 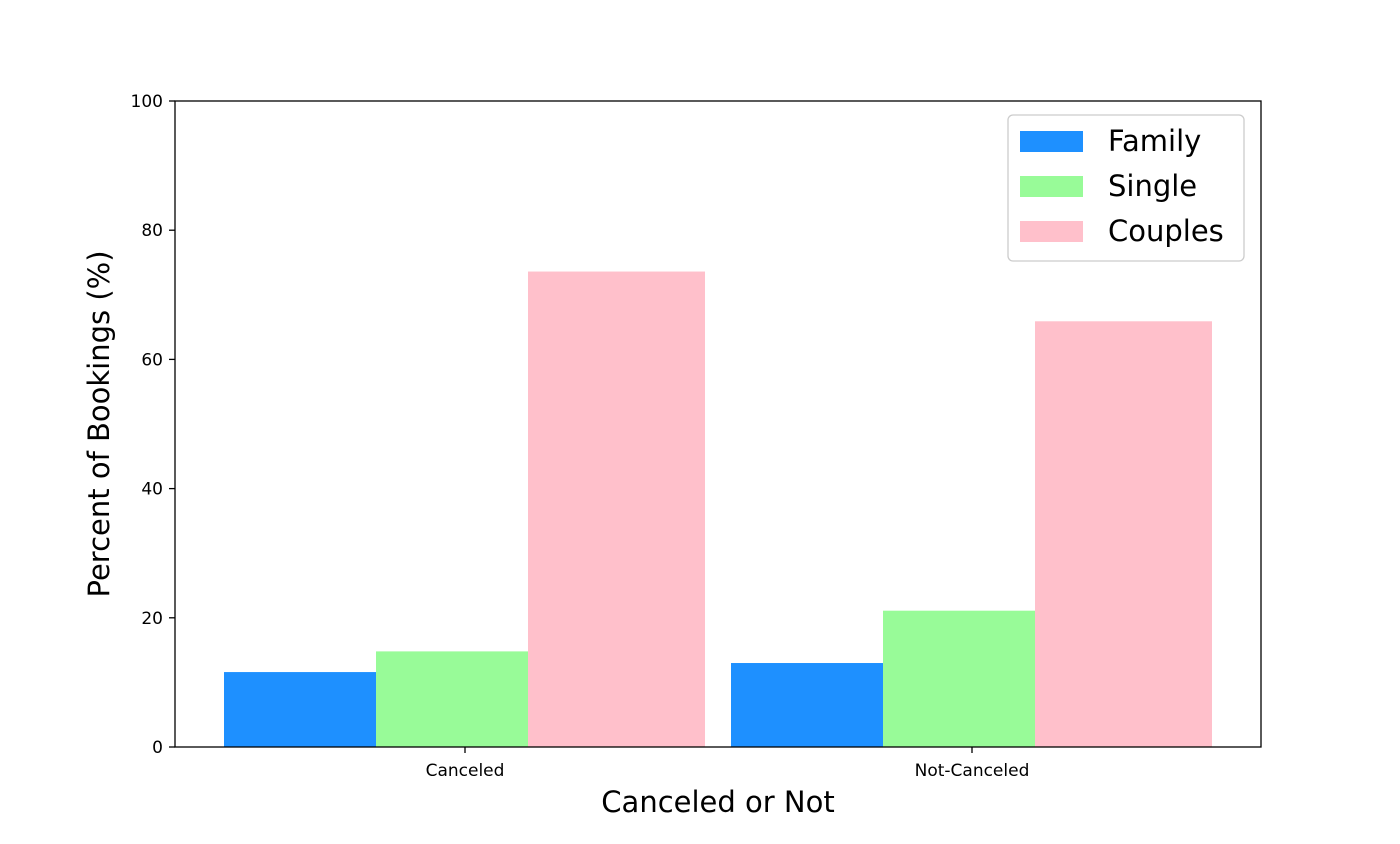 I want to click on legend-swatch-single, so click(x=1051, y=186).